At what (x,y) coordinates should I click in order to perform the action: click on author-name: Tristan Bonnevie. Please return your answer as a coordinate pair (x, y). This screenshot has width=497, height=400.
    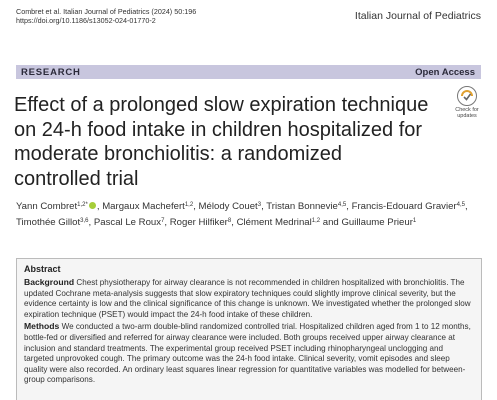
    Looking at the image, I should click on (302, 206).